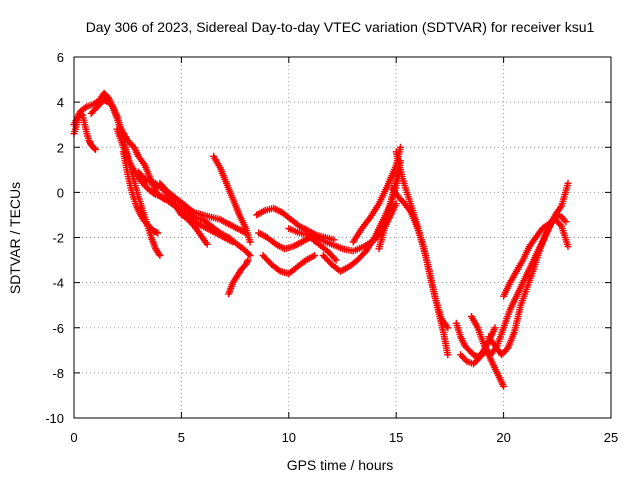 The width and height of the screenshot is (640, 480). What do you see at coordinates (15, 238) in the screenshot?
I see `y-axis-label: SDTVAR / TECUs` at bounding box center [15, 238].